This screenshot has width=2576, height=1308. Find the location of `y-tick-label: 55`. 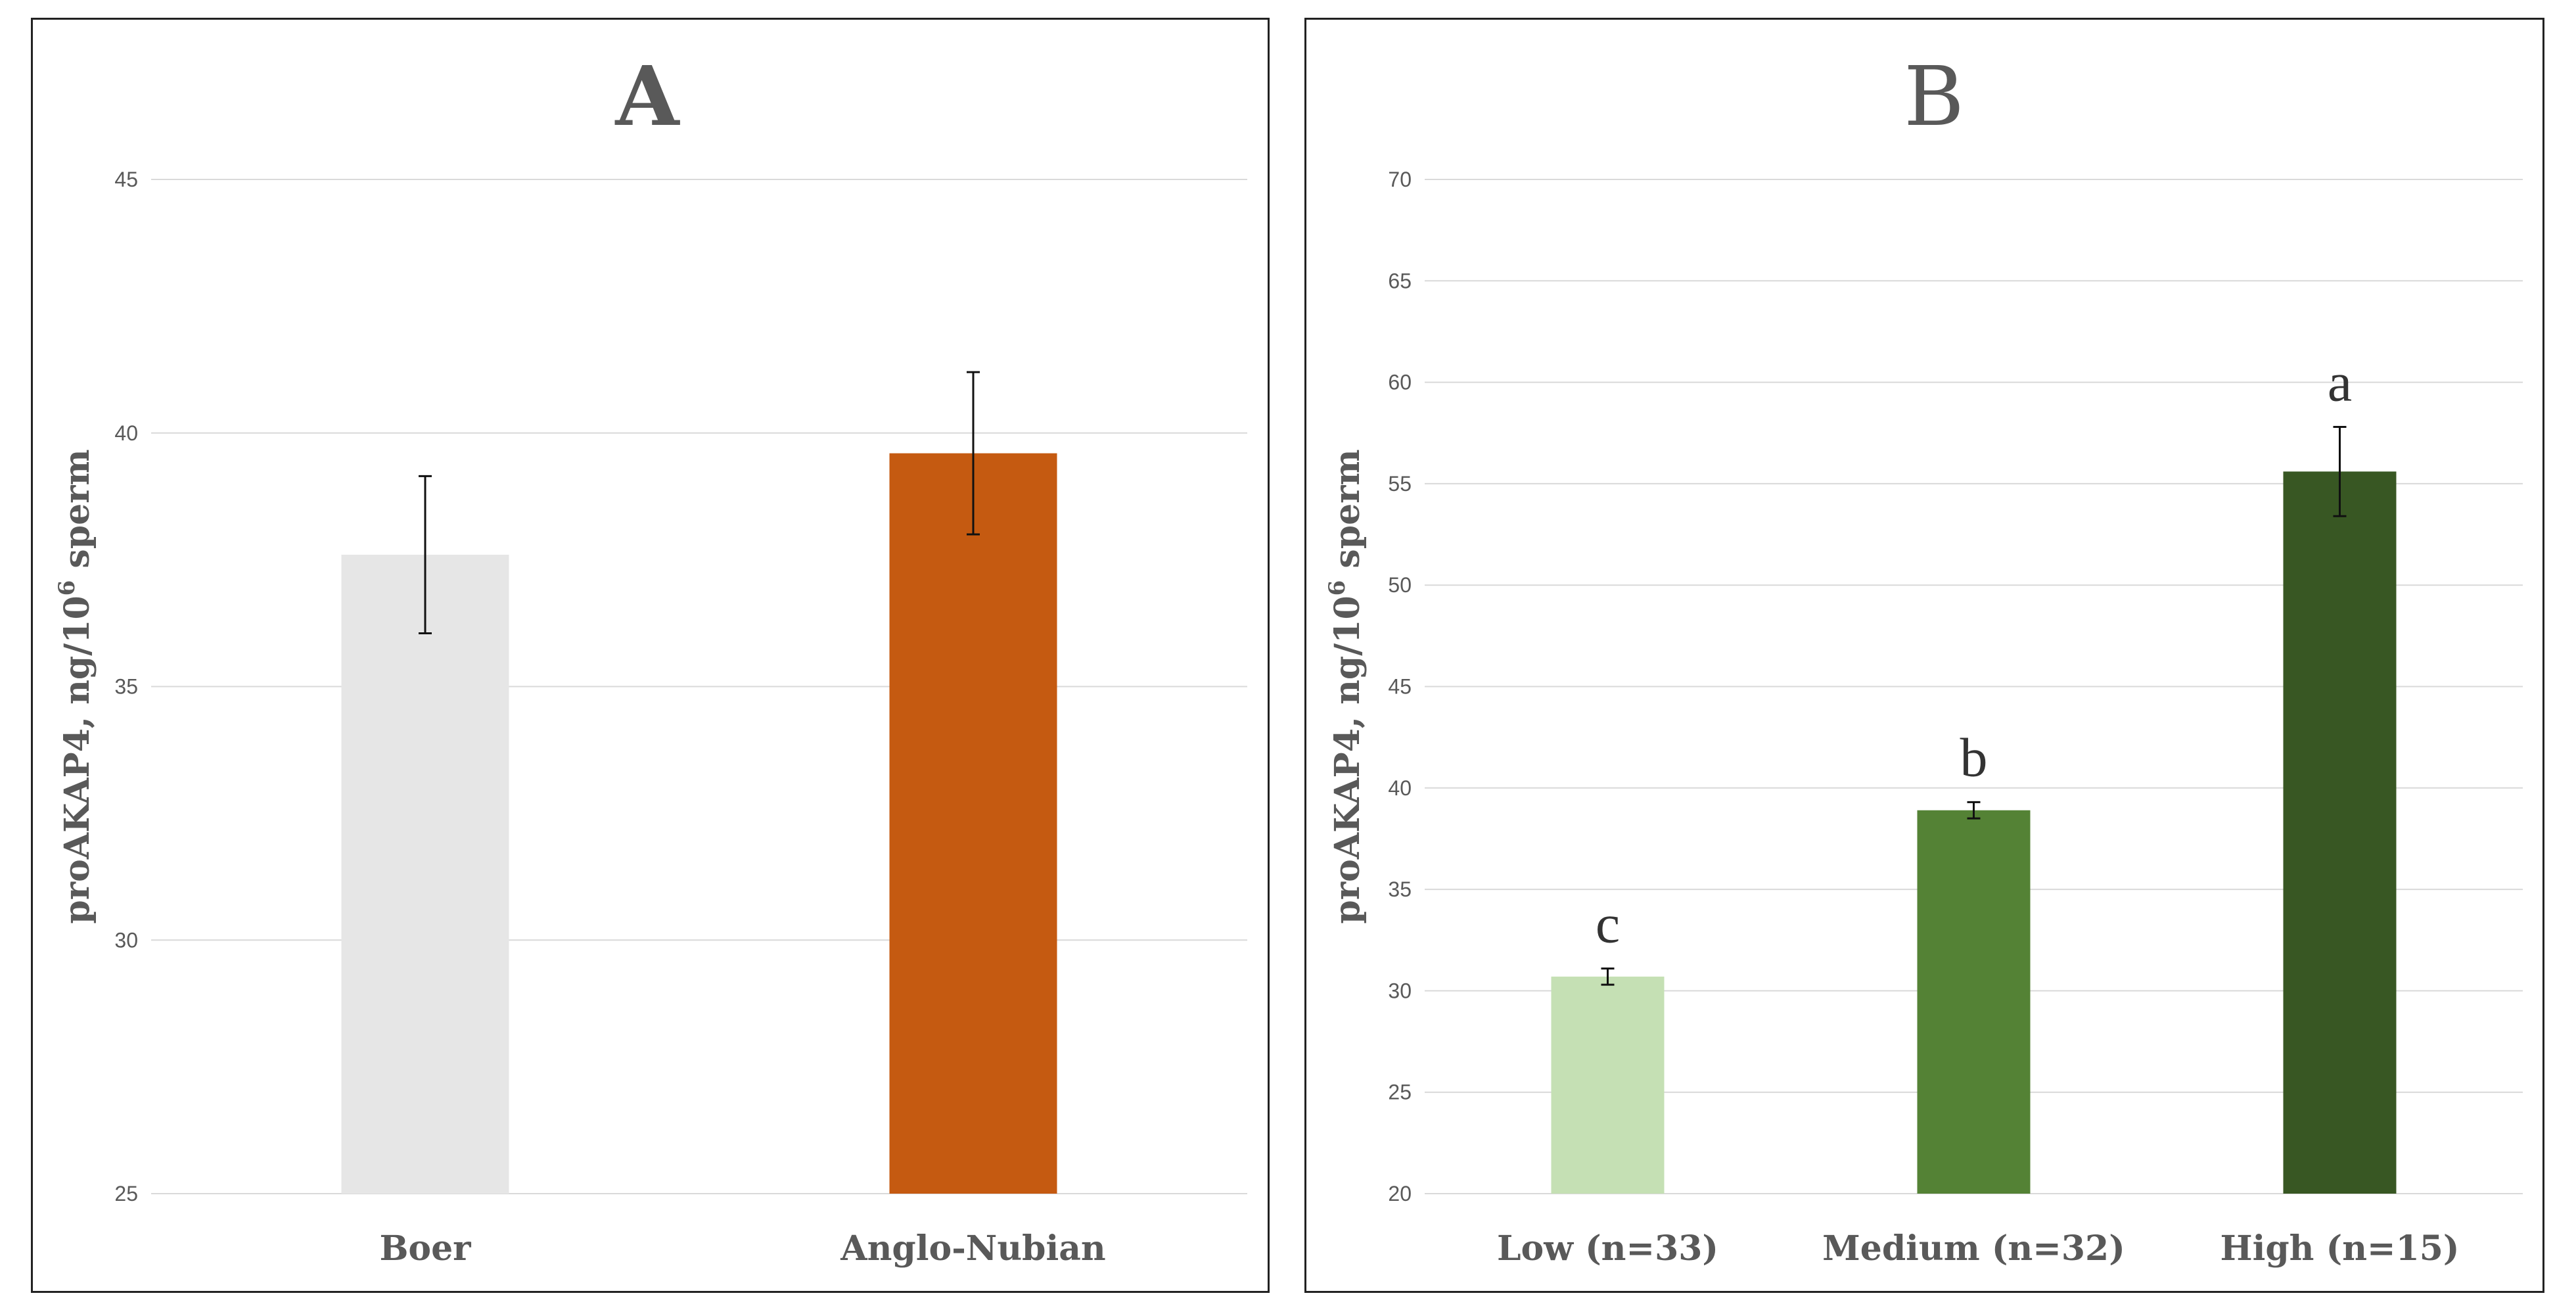

y-tick-label: 55 is located at coordinates (1400, 484).